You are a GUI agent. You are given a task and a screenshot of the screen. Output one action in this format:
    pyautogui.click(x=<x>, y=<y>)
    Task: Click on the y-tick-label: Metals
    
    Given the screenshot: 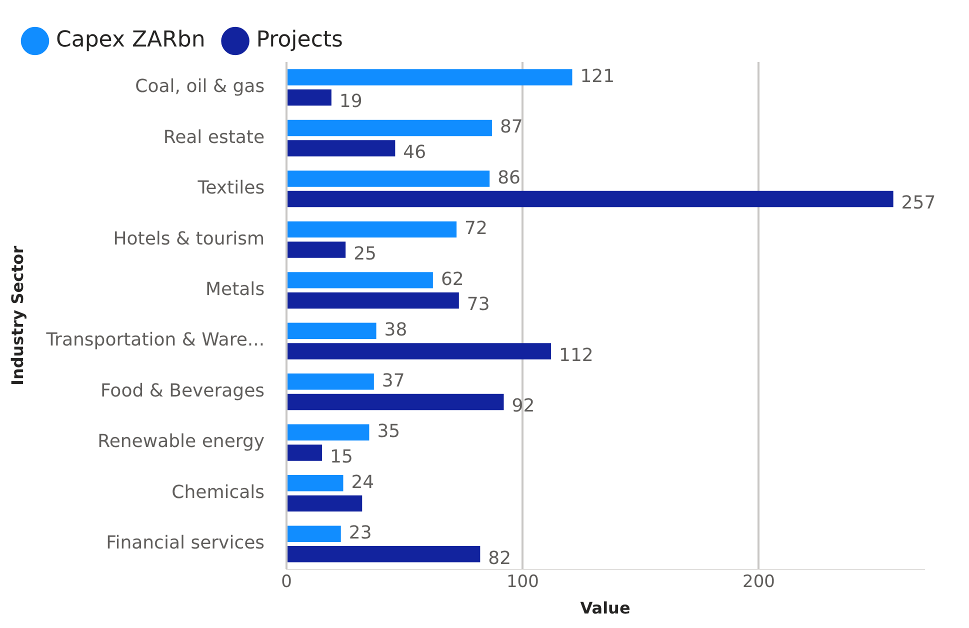 What is the action you would take?
    pyautogui.click(x=235, y=289)
    